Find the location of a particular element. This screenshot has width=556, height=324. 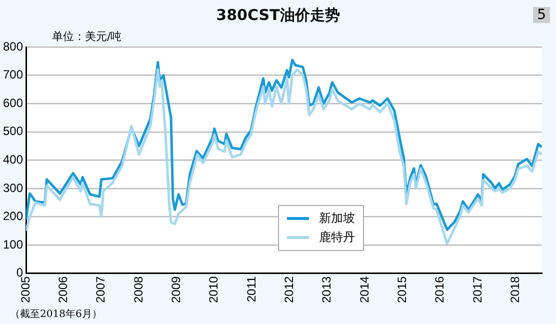

x-tick-label: 2017 is located at coordinates (477, 290).